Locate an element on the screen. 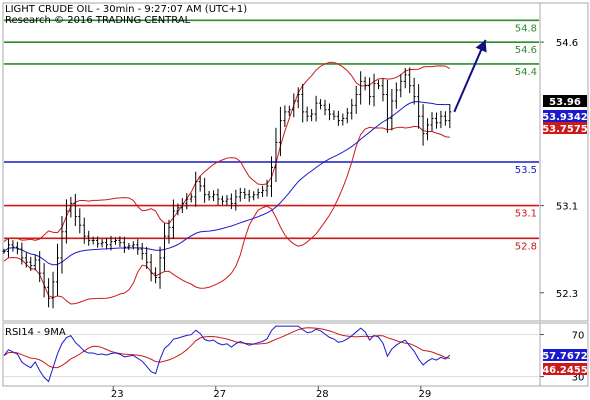  projection-line is located at coordinates (470, 76).